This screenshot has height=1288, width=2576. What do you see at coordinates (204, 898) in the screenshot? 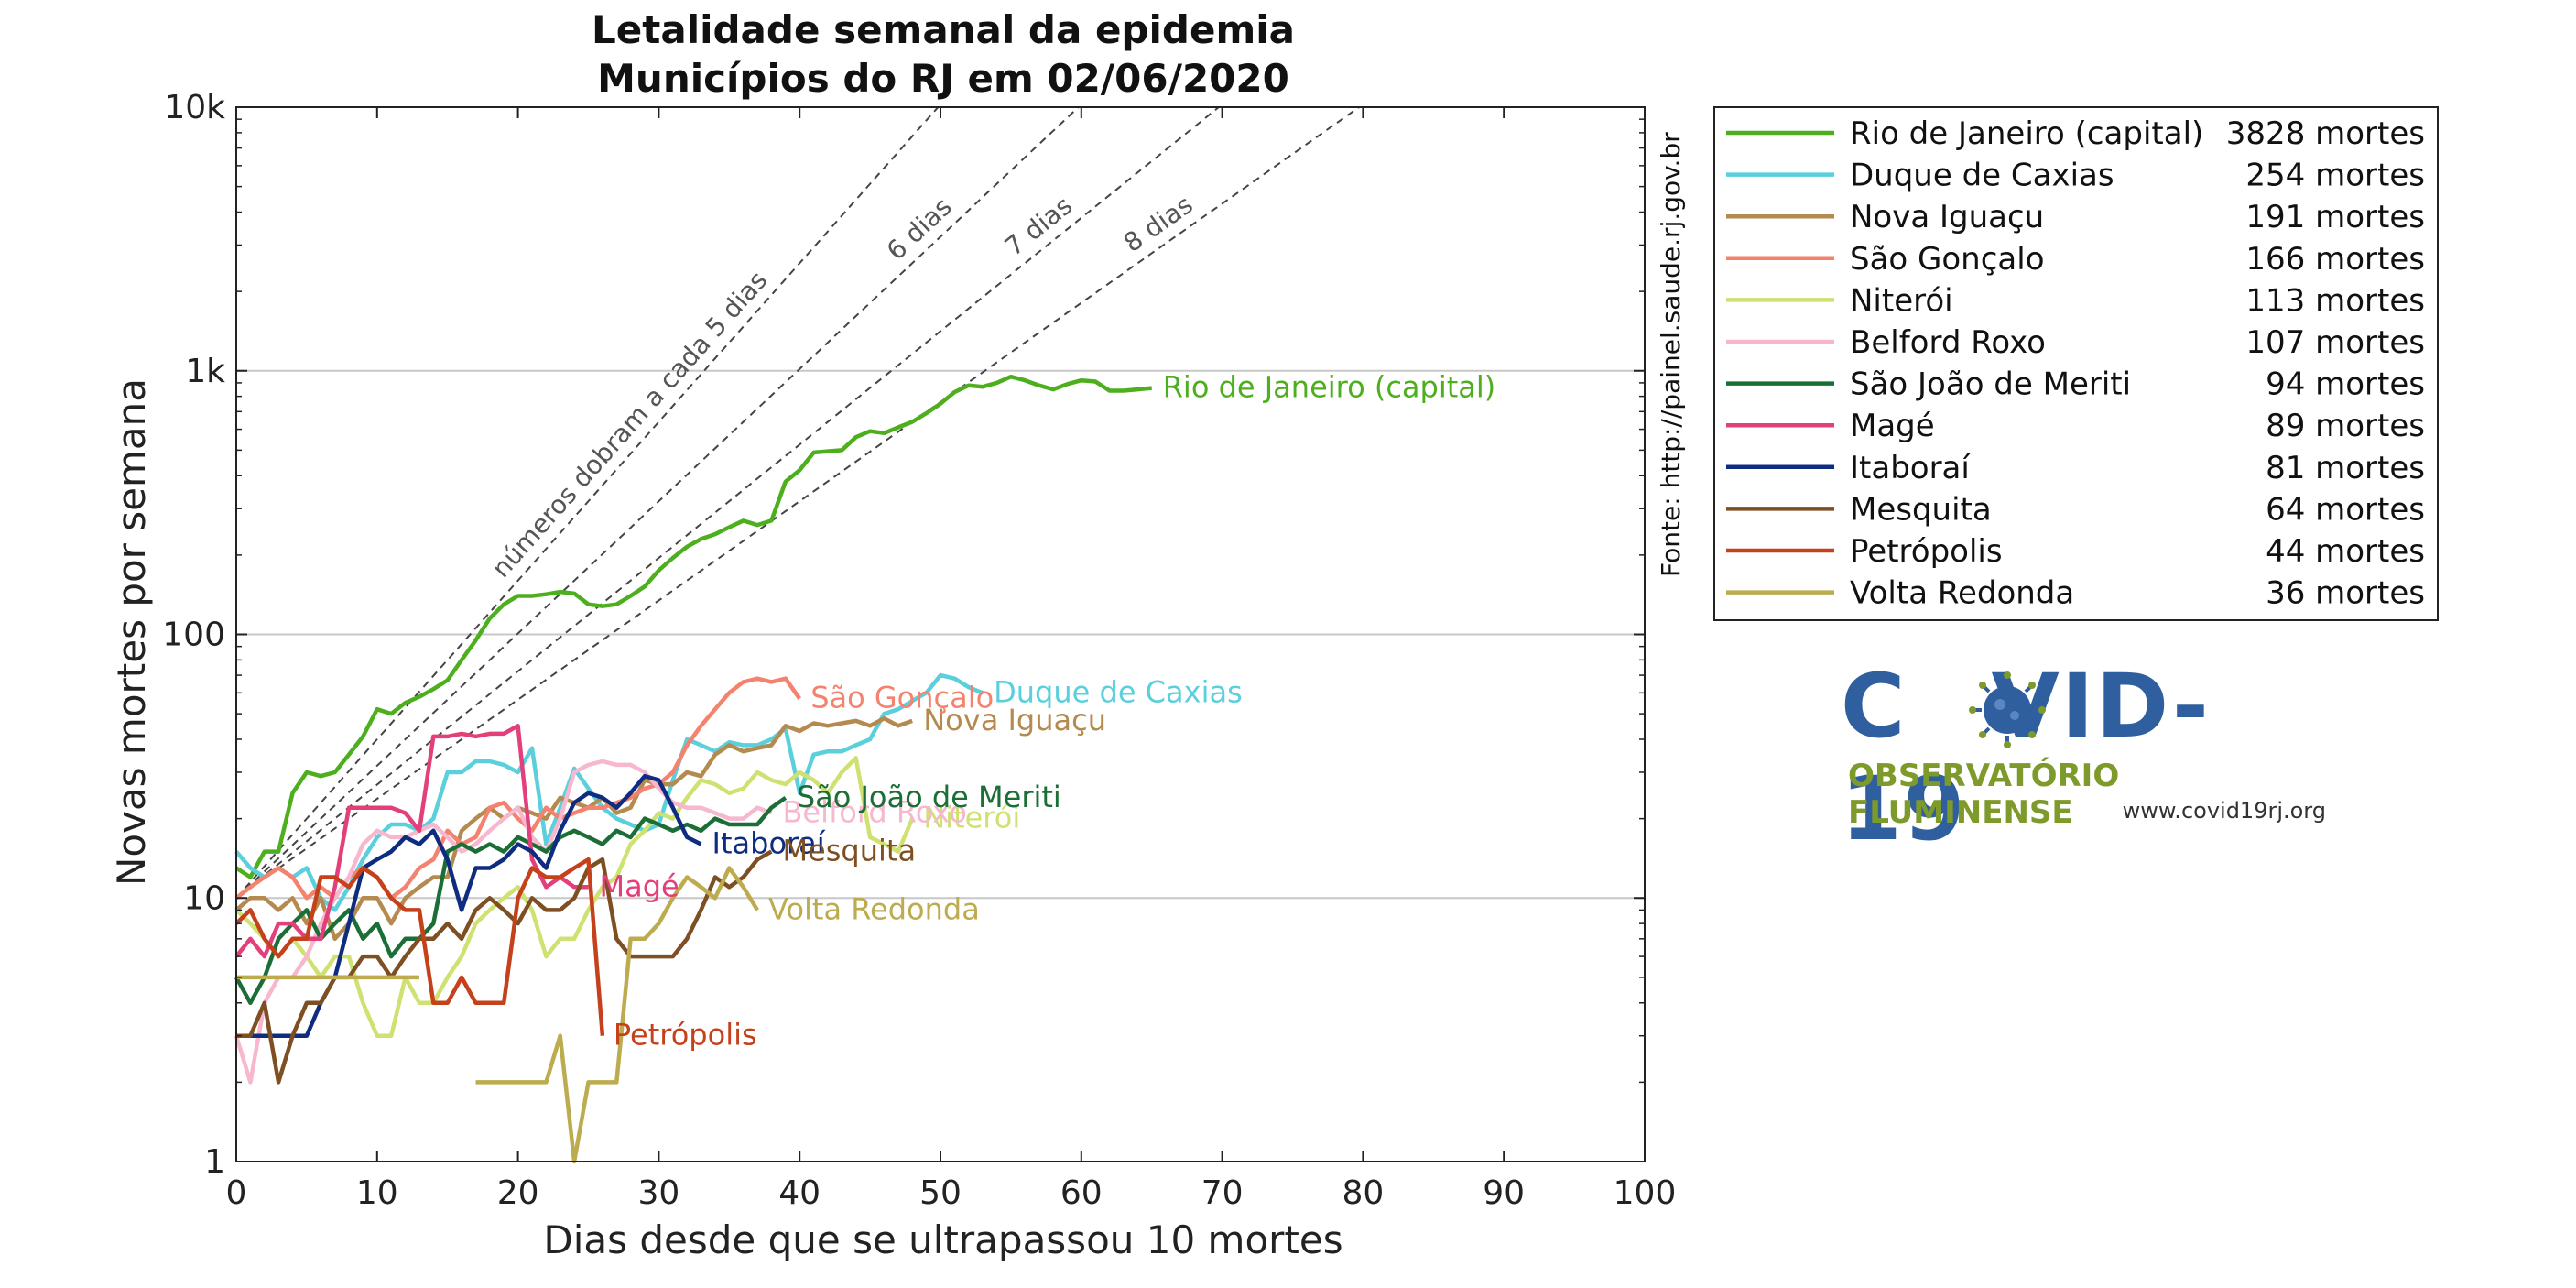
I see `y-tick-label: 10` at bounding box center [204, 898].